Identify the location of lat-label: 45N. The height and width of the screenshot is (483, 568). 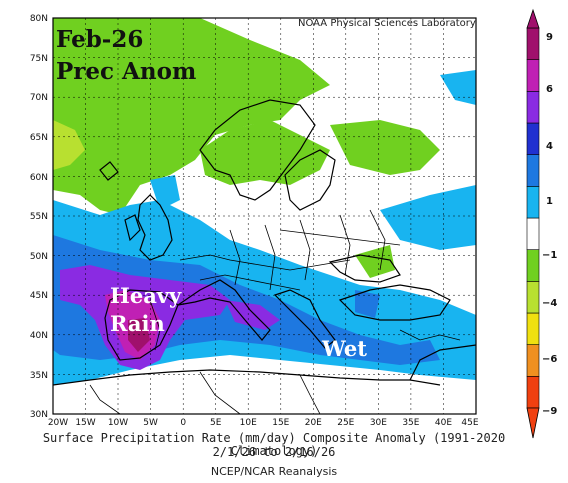
(39, 296).